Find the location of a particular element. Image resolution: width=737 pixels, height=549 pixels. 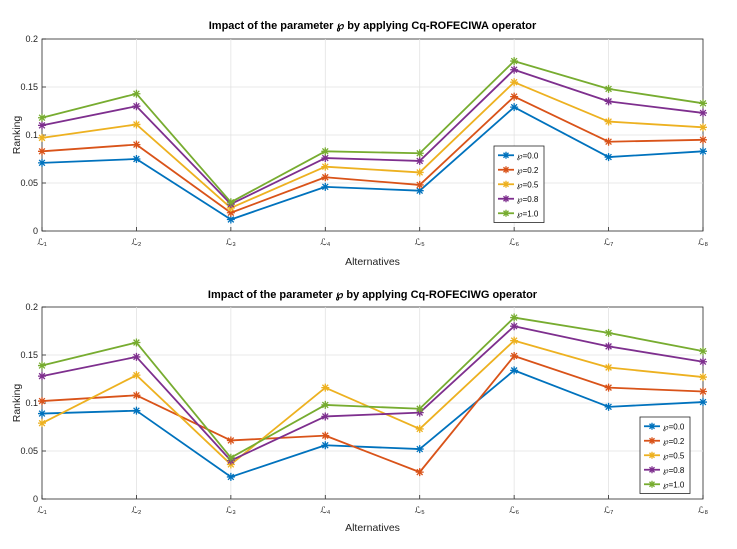

x-tick-label: ℒ₆ is located at coordinates (514, 242).